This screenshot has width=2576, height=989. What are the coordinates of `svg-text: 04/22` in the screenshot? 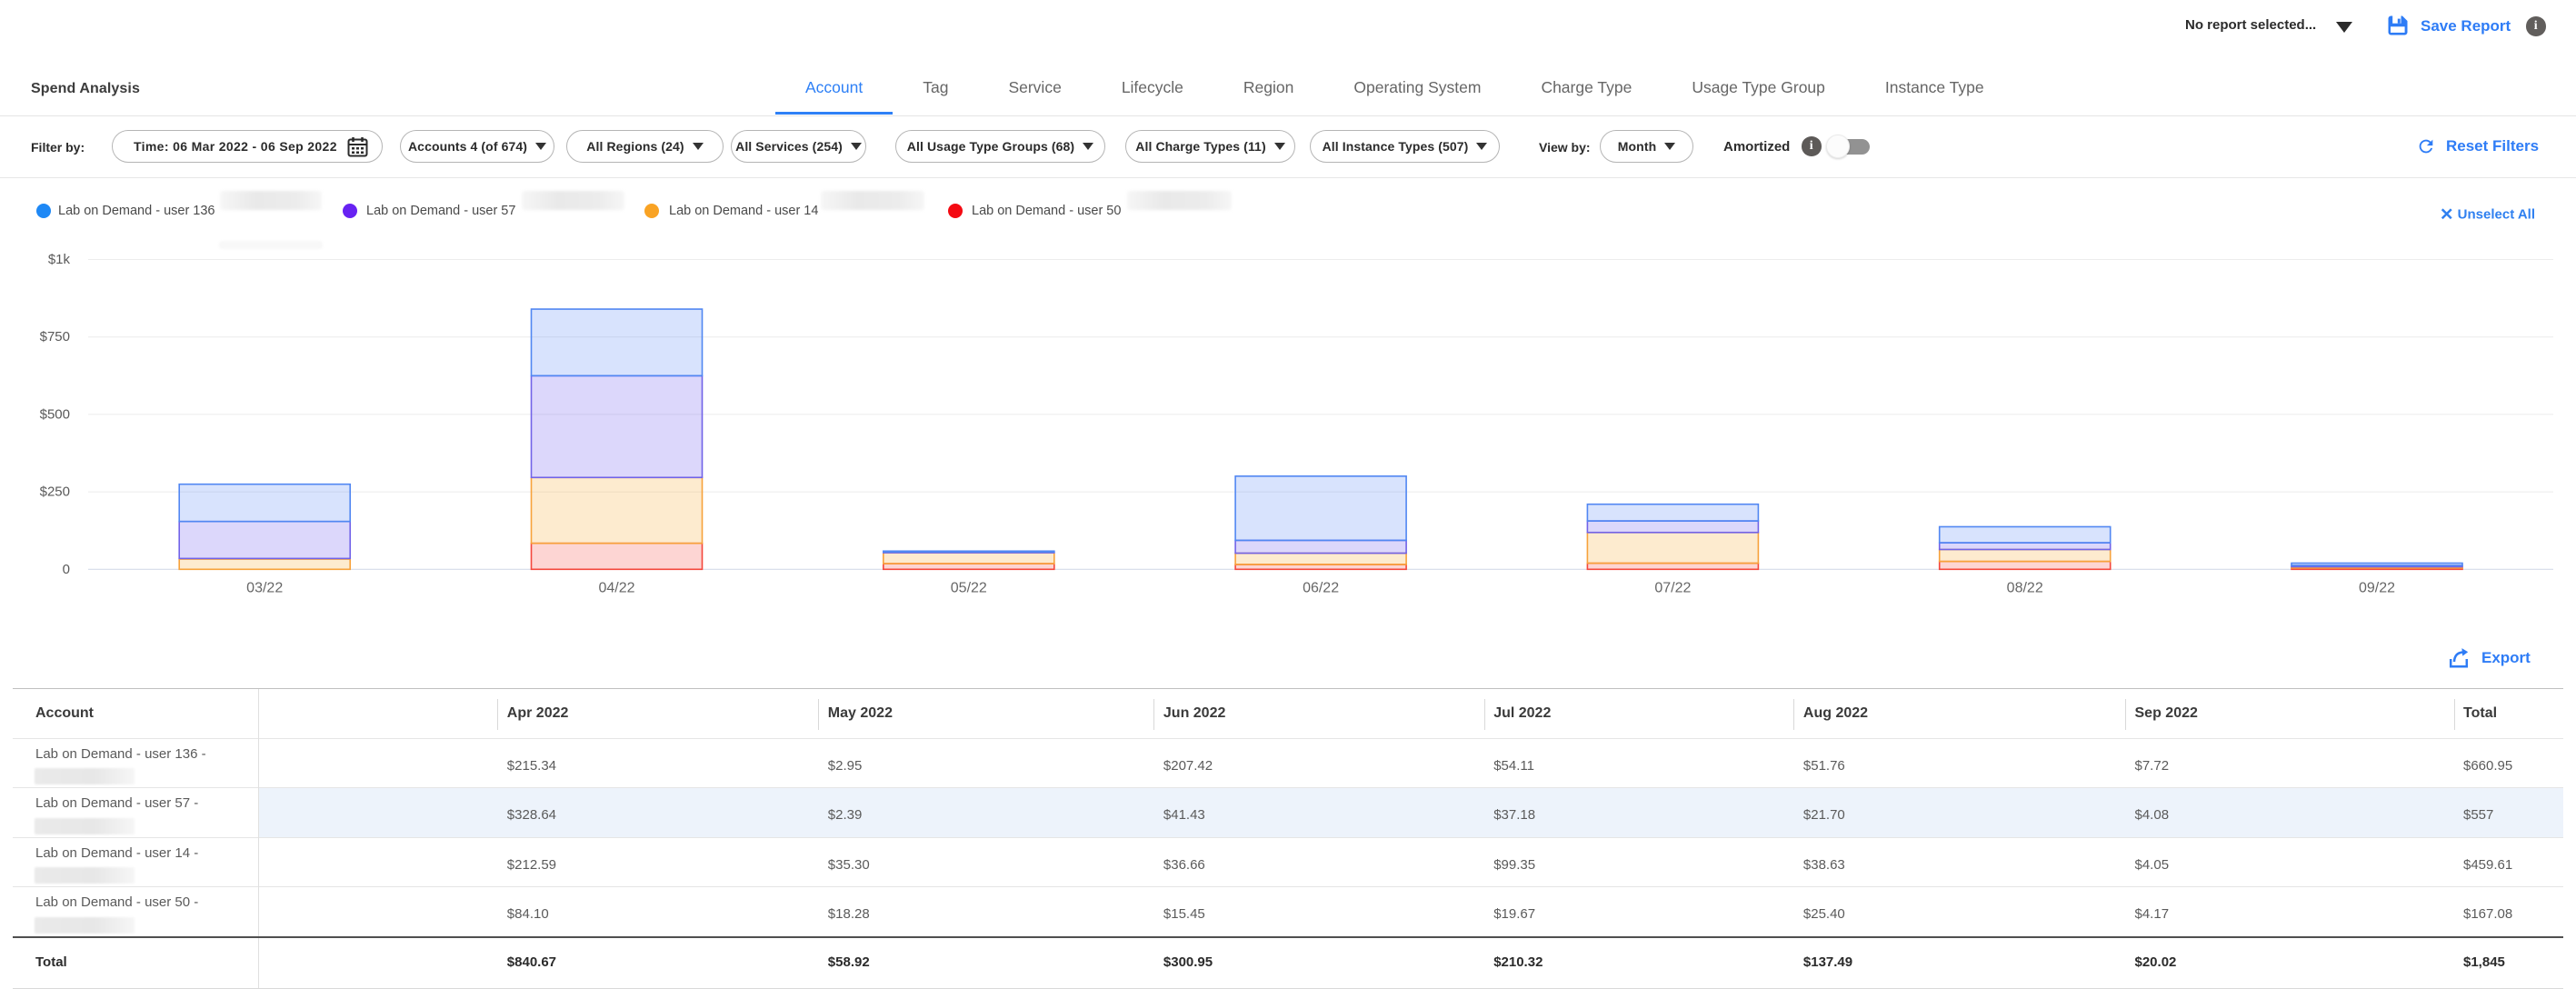 It's located at (616, 588).